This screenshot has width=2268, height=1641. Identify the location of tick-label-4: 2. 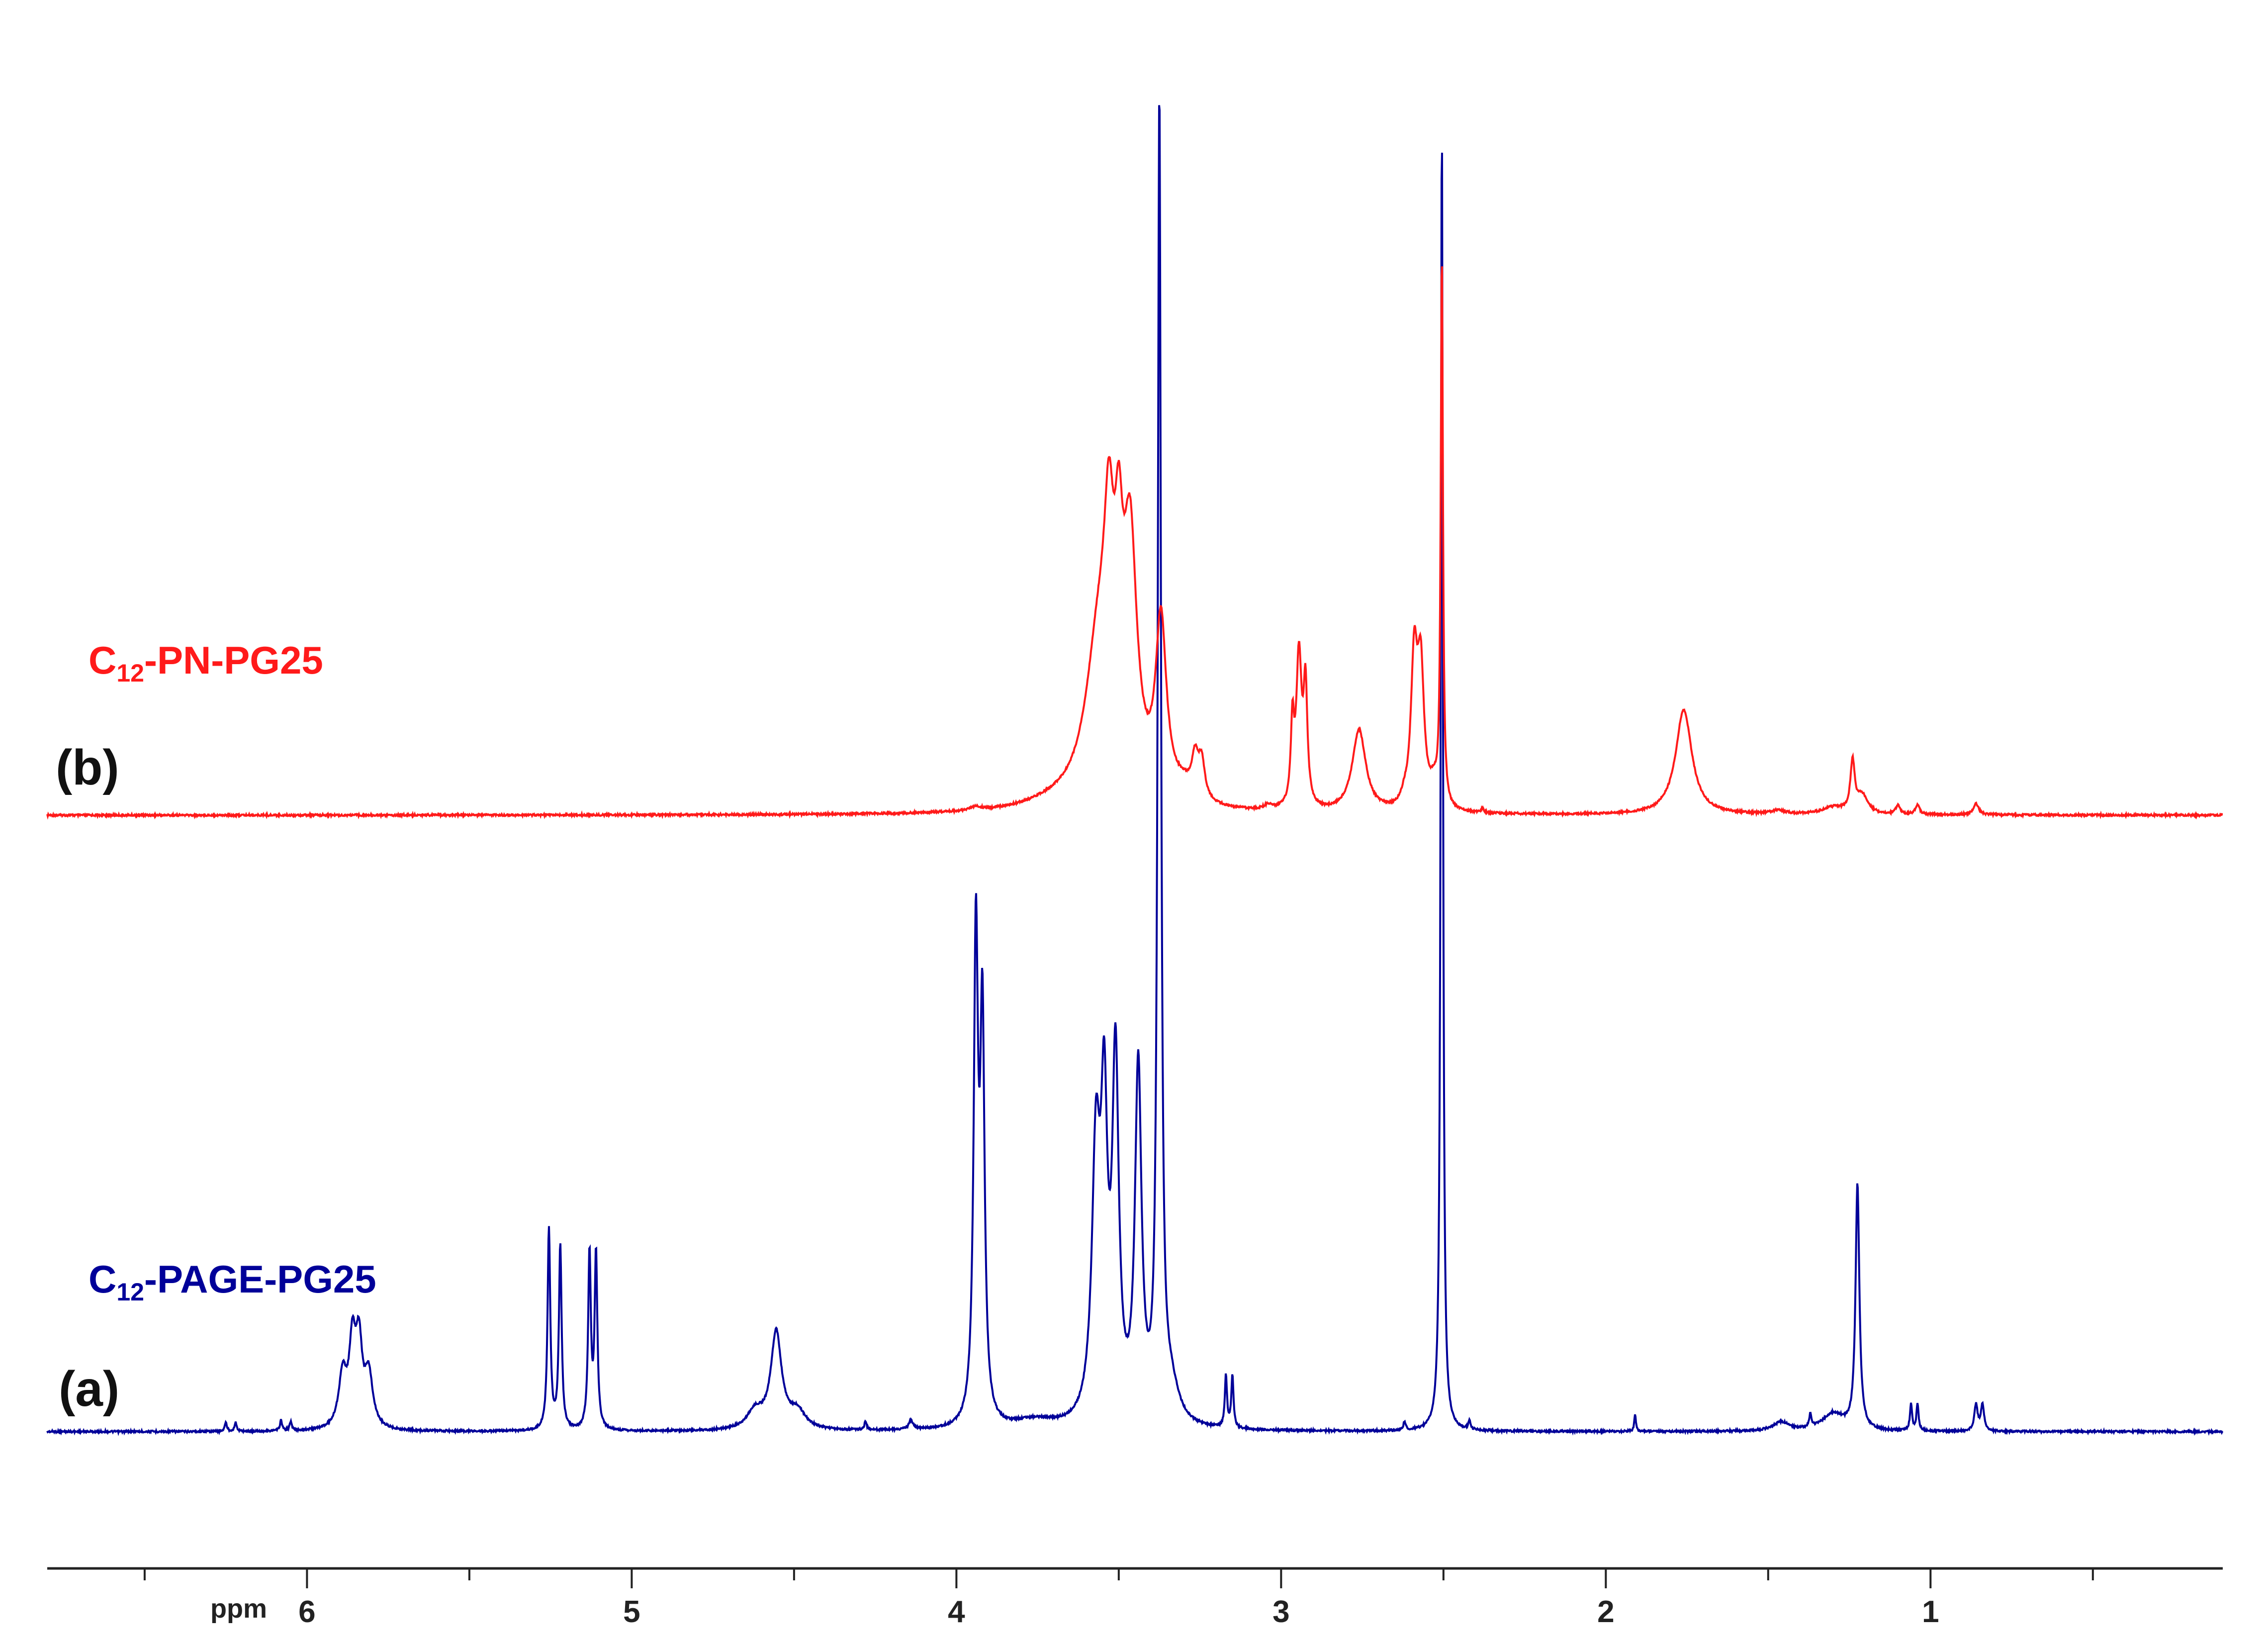
(1606, 1612).